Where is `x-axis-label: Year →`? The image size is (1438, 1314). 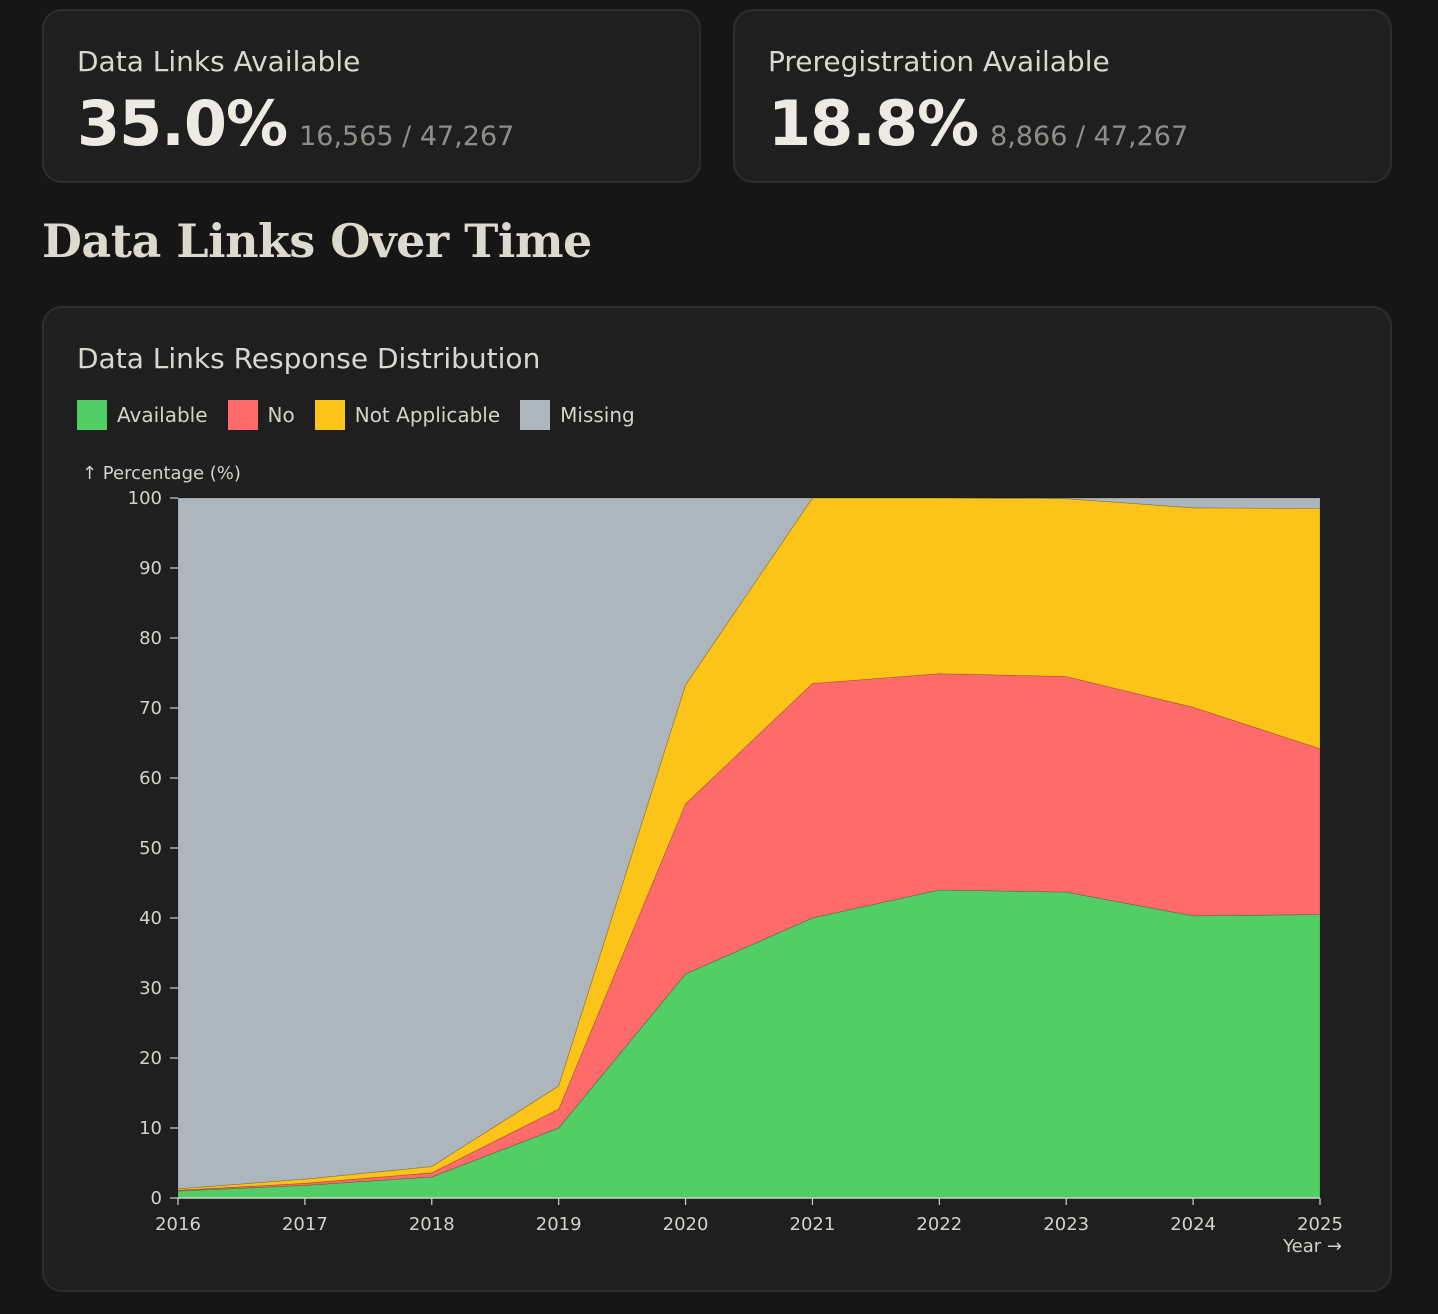 x-axis-label: Year → is located at coordinates (1312, 1246).